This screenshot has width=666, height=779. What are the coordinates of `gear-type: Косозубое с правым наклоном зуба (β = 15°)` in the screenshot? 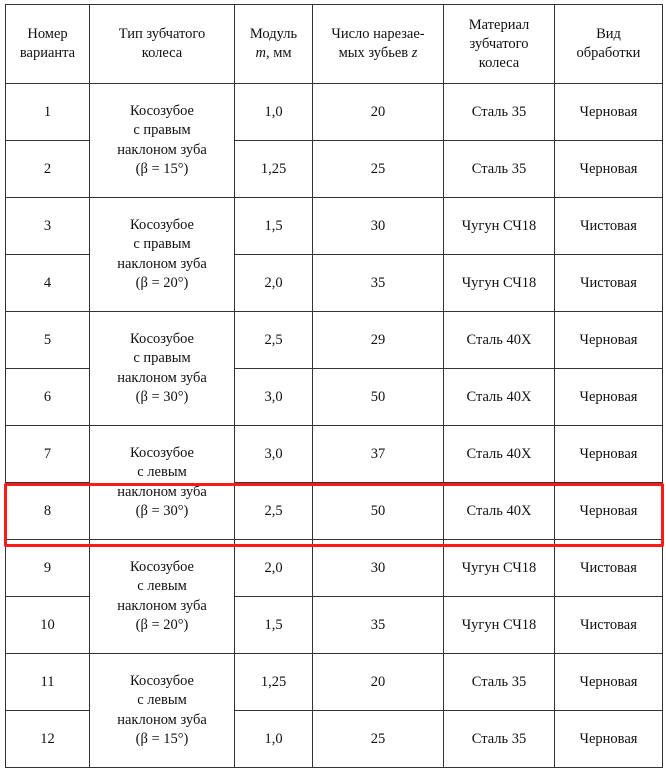 It's located at (162, 140).